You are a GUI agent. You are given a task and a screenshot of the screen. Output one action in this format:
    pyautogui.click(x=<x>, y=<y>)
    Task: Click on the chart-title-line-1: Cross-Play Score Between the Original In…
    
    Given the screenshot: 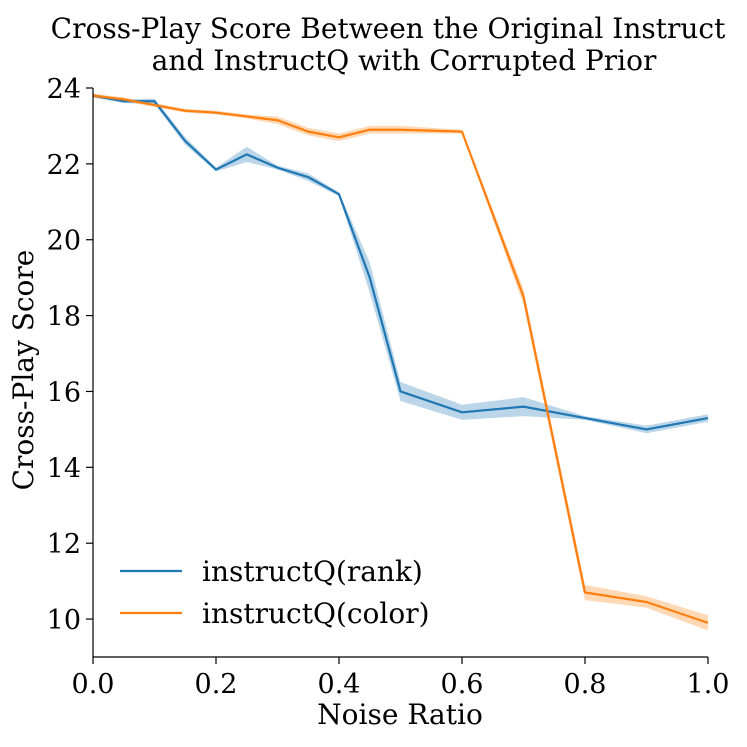 What is the action you would take?
    pyautogui.click(x=388, y=28)
    